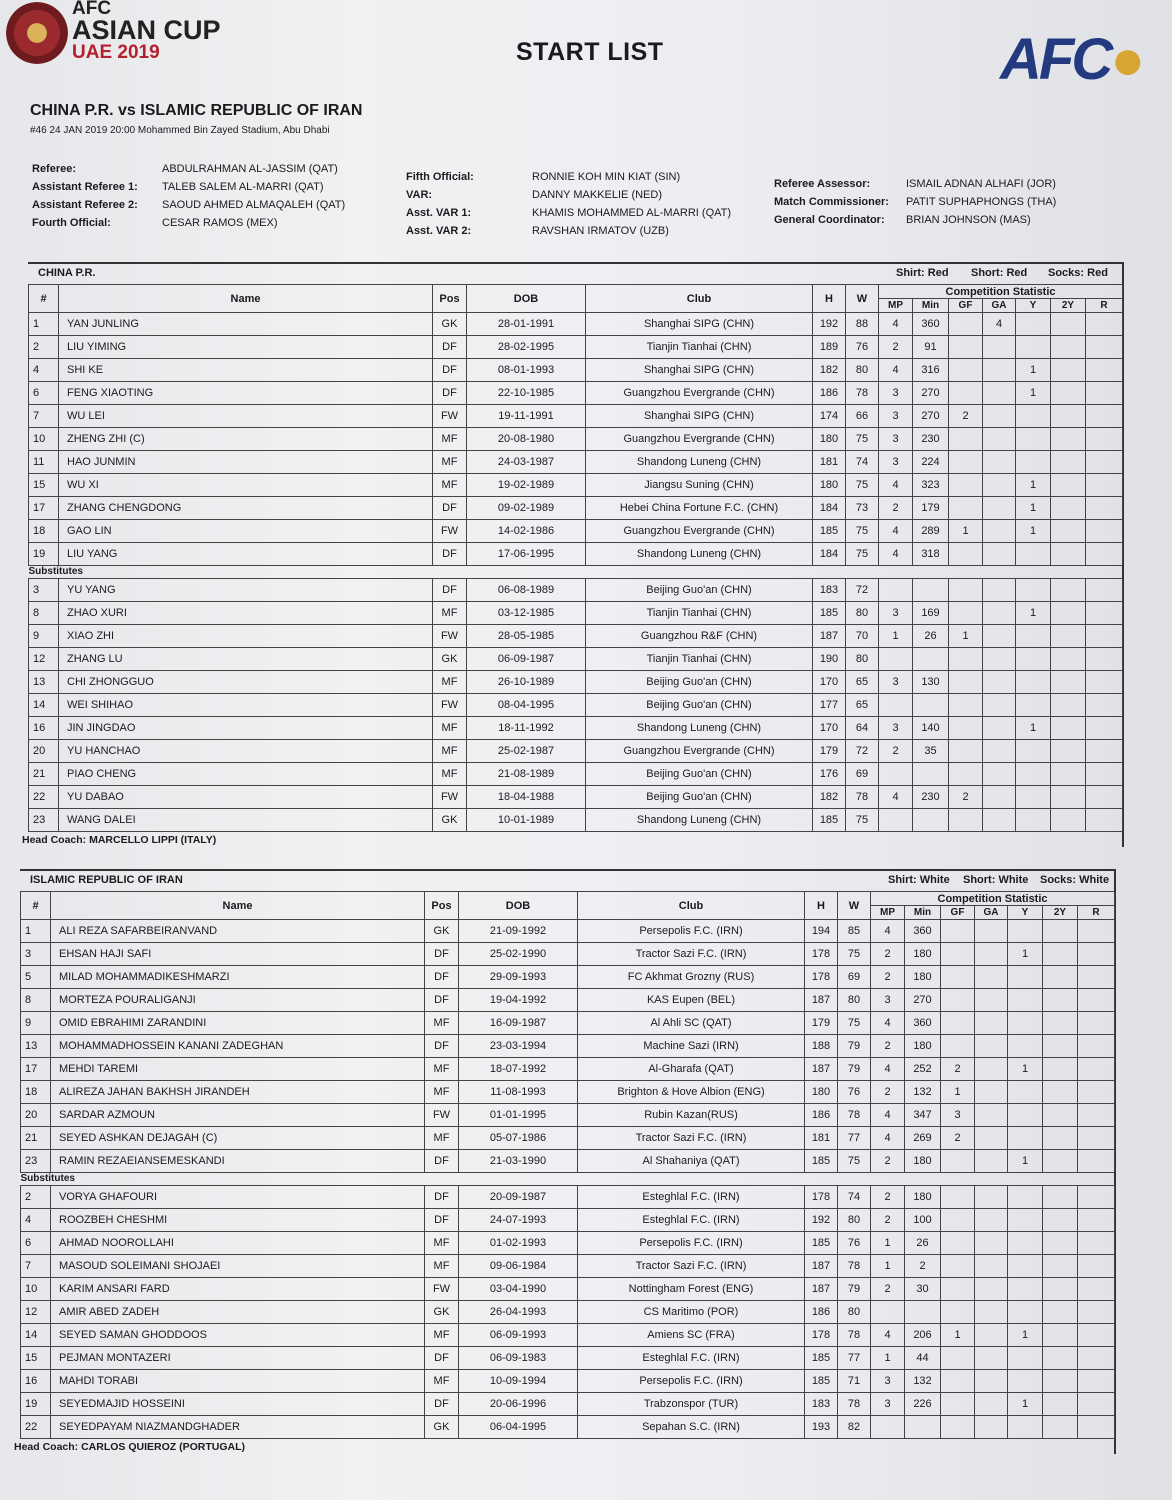 The image size is (1172, 1500). Describe the element at coordinates (518, 1266) in the screenshot. I see `player-dob: 09-06-1984` at that location.